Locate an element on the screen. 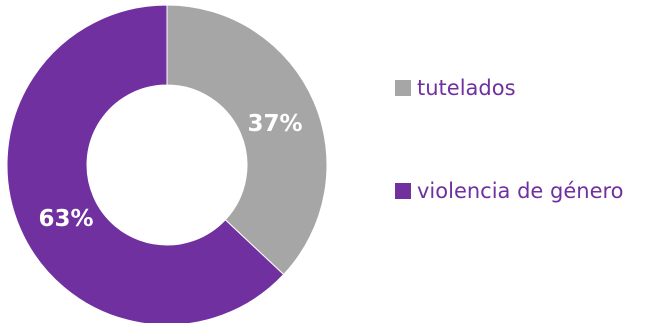  legend-label-tutelados: tutelados is located at coordinates (466, 88).